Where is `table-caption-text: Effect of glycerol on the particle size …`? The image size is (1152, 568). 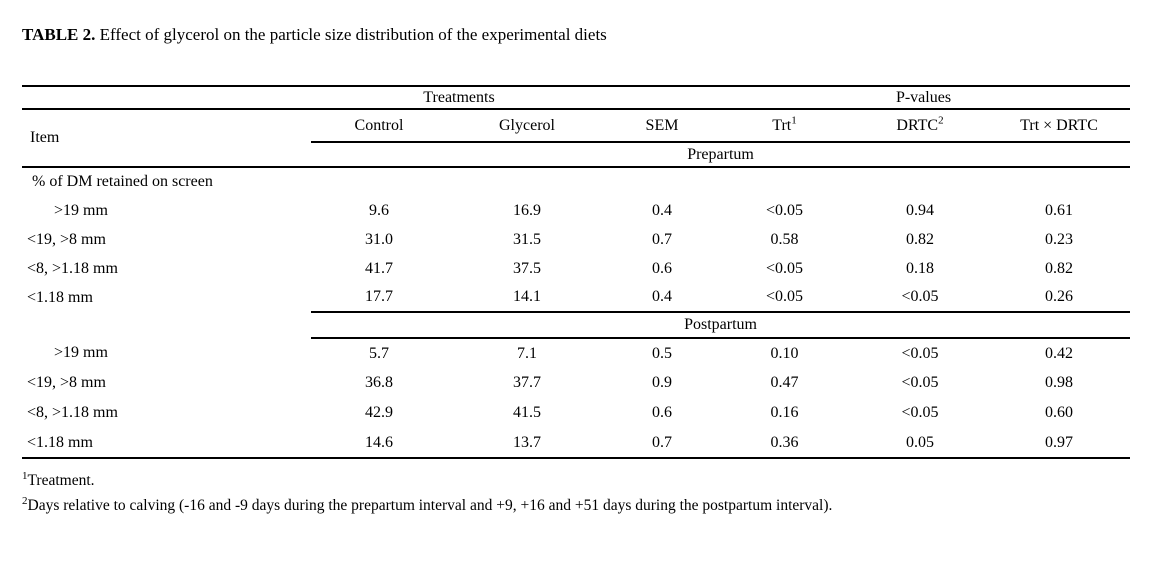
table-caption-text: Effect of glycerol on the particle size … is located at coordinates (353, 34).